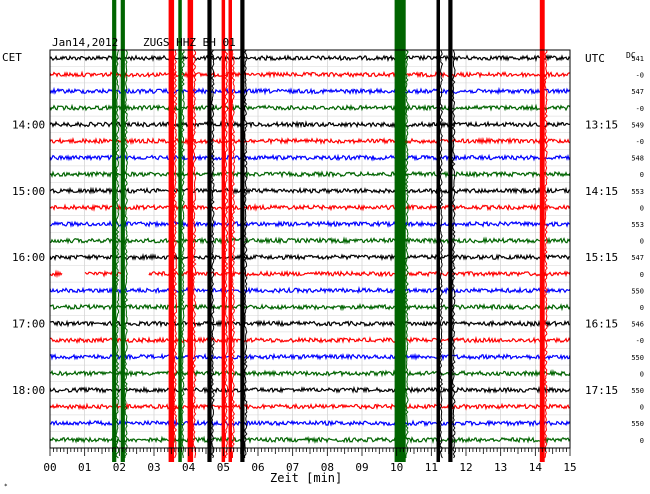  What do you see at coordinates (595, 58) in the screenshot?
I see `right-time-label: UTC` at bounding box center [595, 58].